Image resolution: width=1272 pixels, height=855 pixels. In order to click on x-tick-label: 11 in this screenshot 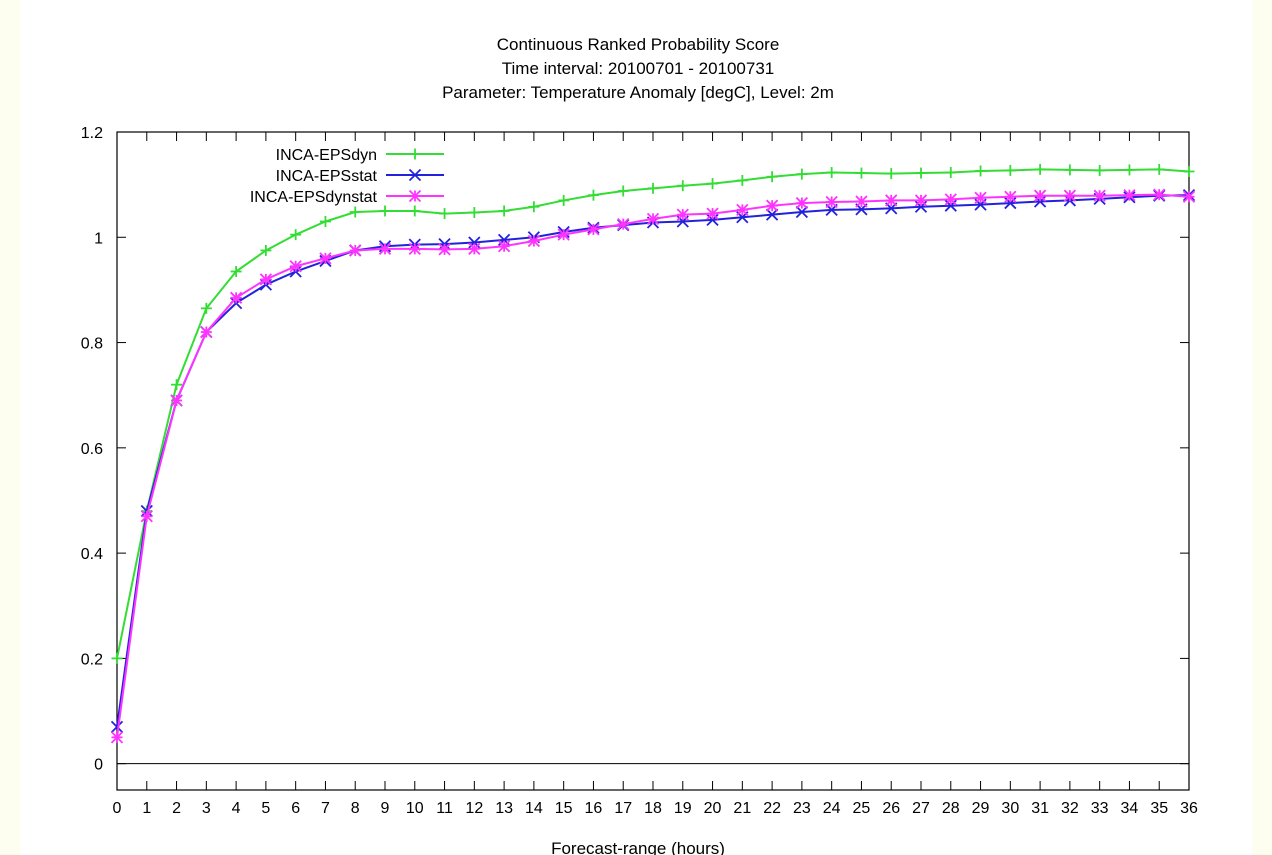, I will do `click(444, 808)`.